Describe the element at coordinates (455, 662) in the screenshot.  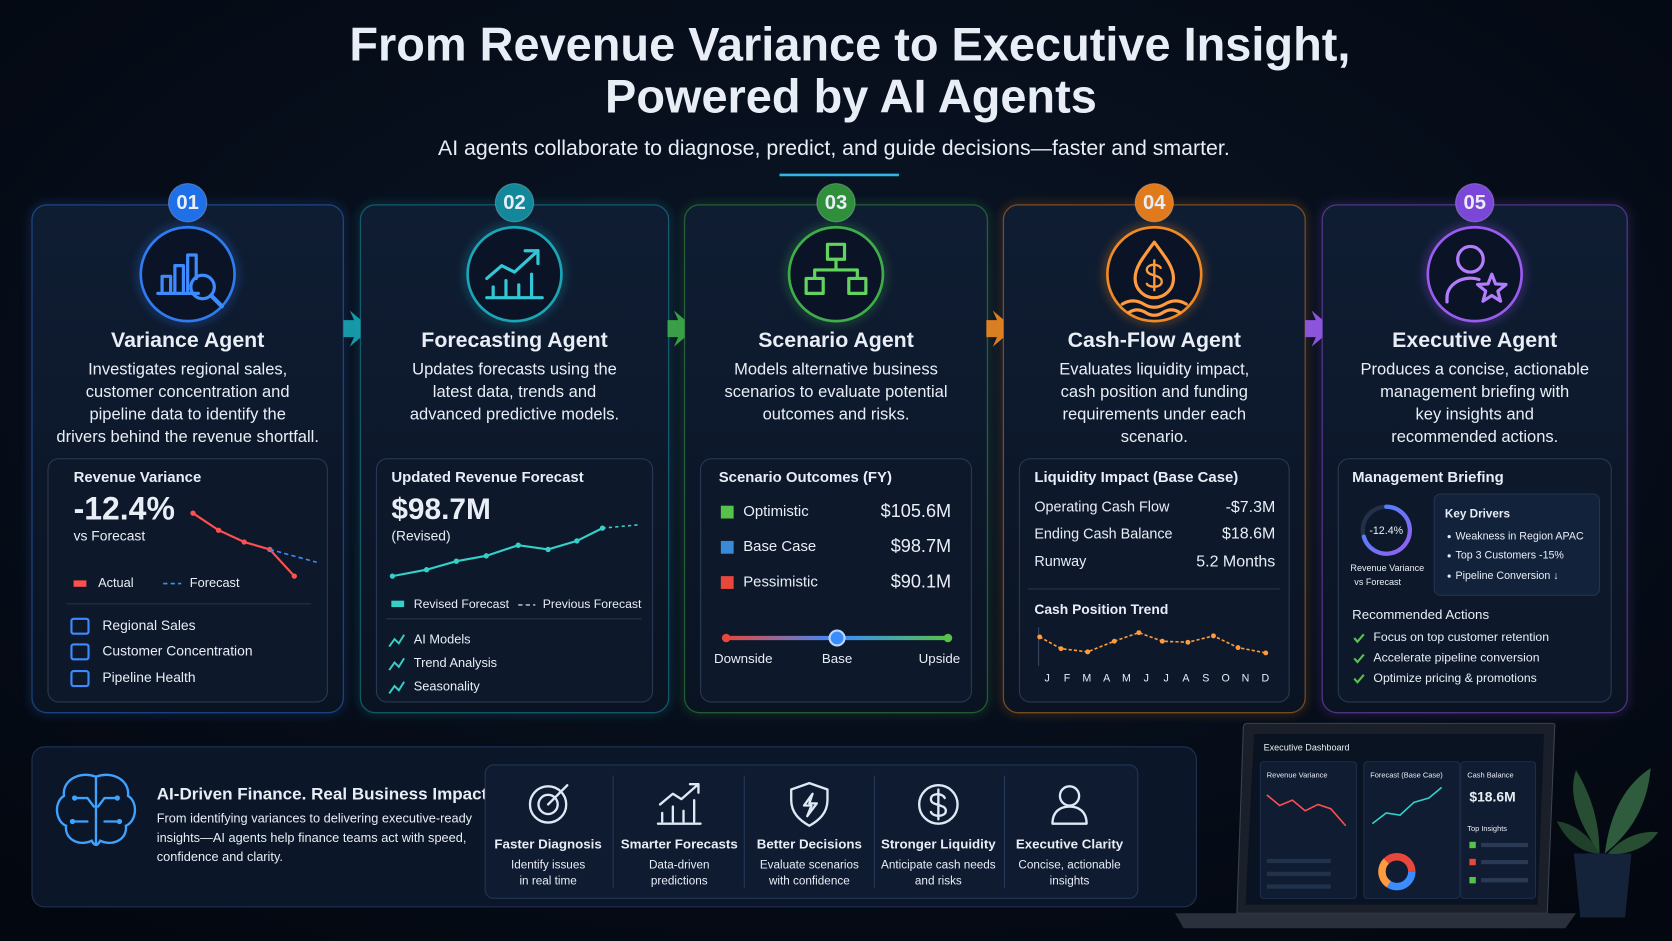
I see `list-item: Trend Analysis` at that location.